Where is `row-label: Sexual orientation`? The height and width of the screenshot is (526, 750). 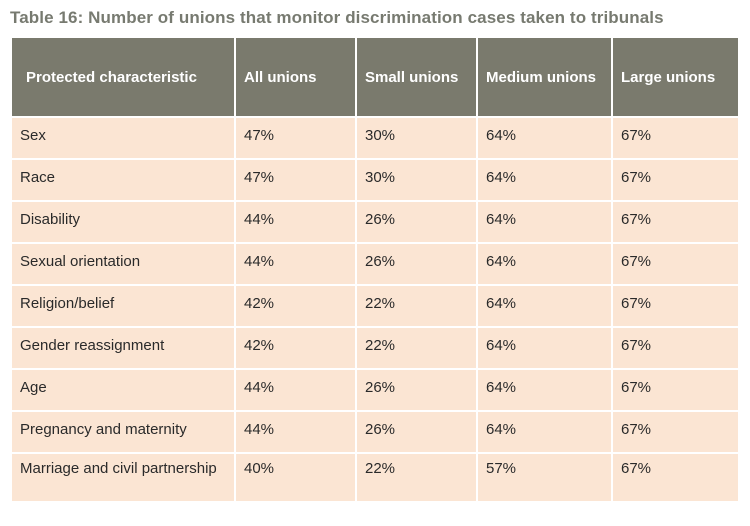
row-label: Sexual orientation is located at coordinates (123, 264).